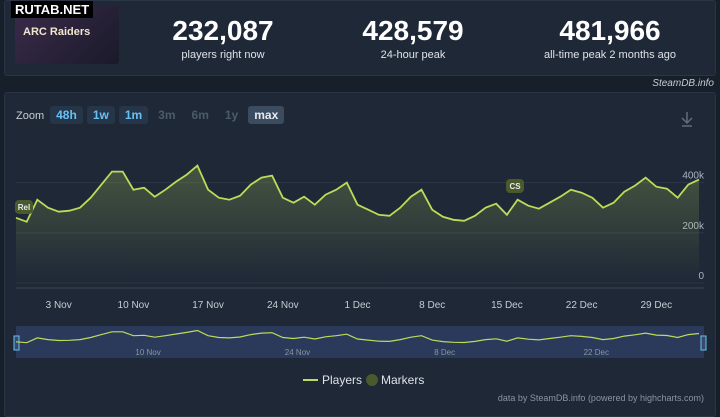 The height and width of the screenshot is (417, 720). What do you see at coordinates (134, 305) in the screenshot?
I see `x-tick-label: 10 Nov` at bounding box center [134, 305].